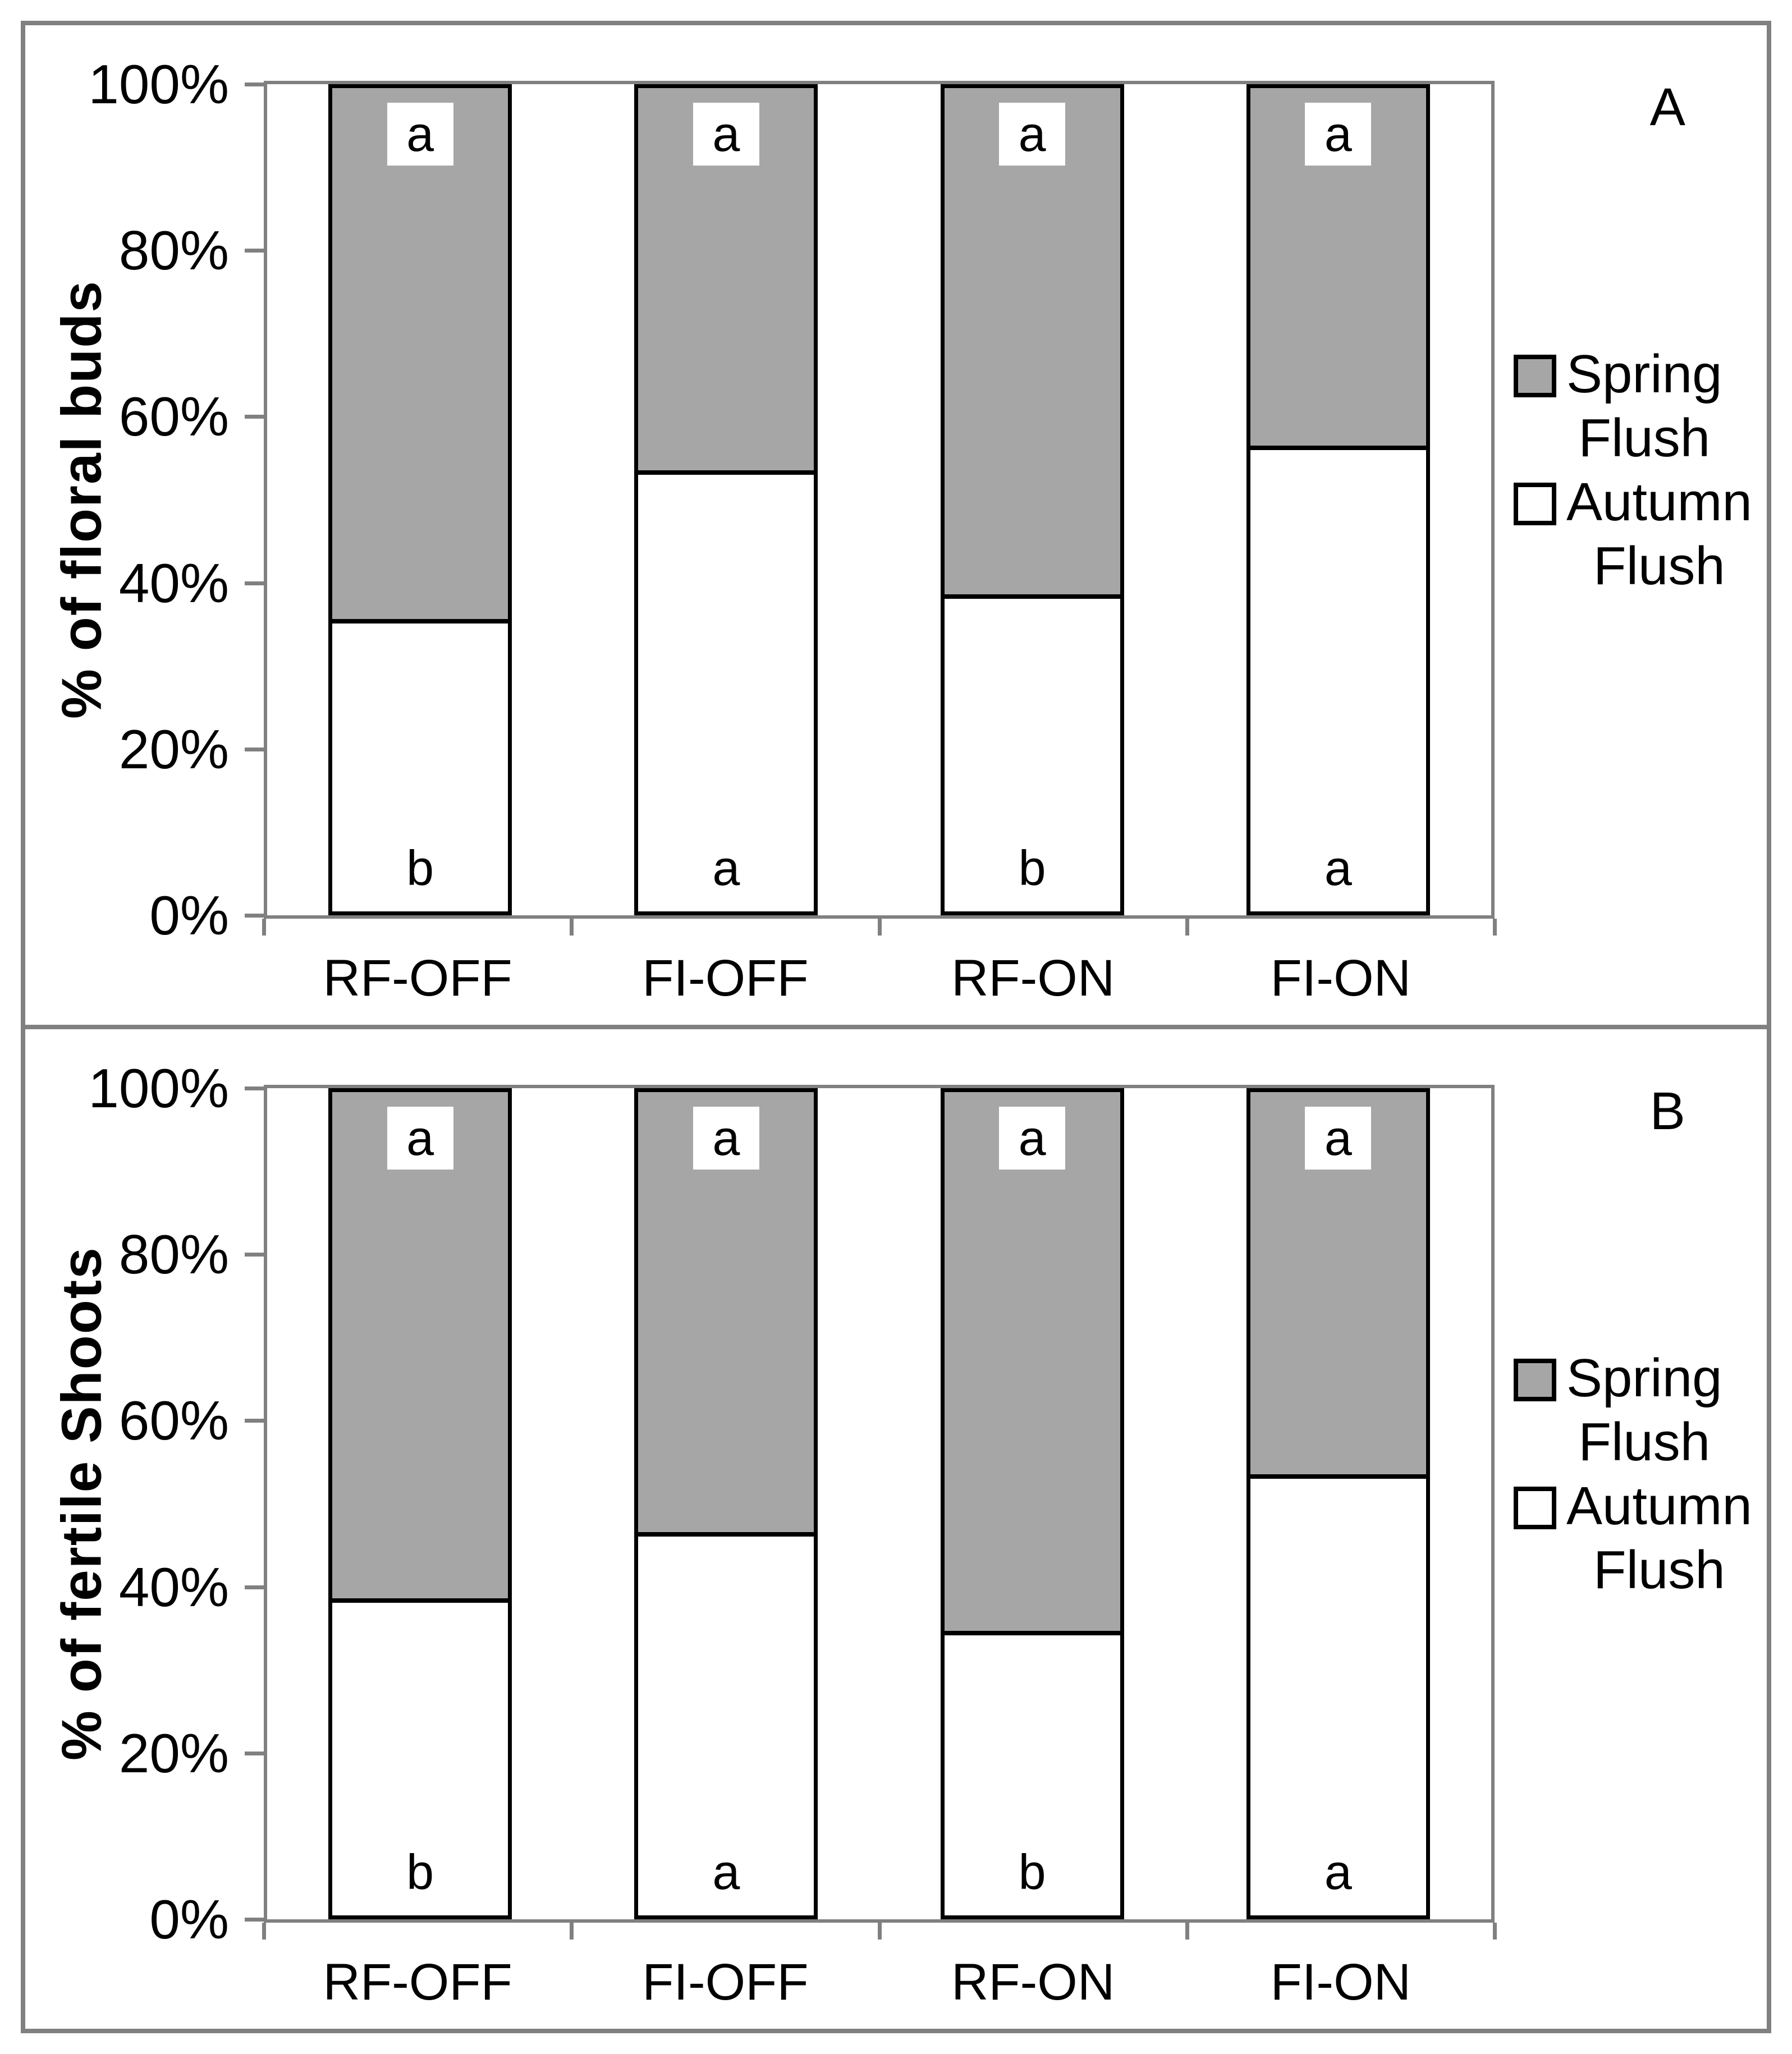  What do you see at coordinates (1341, 1982) in the screenshot?
I see `x-label-fi-on: FI-ON` at bounding box center [1341, 1982].